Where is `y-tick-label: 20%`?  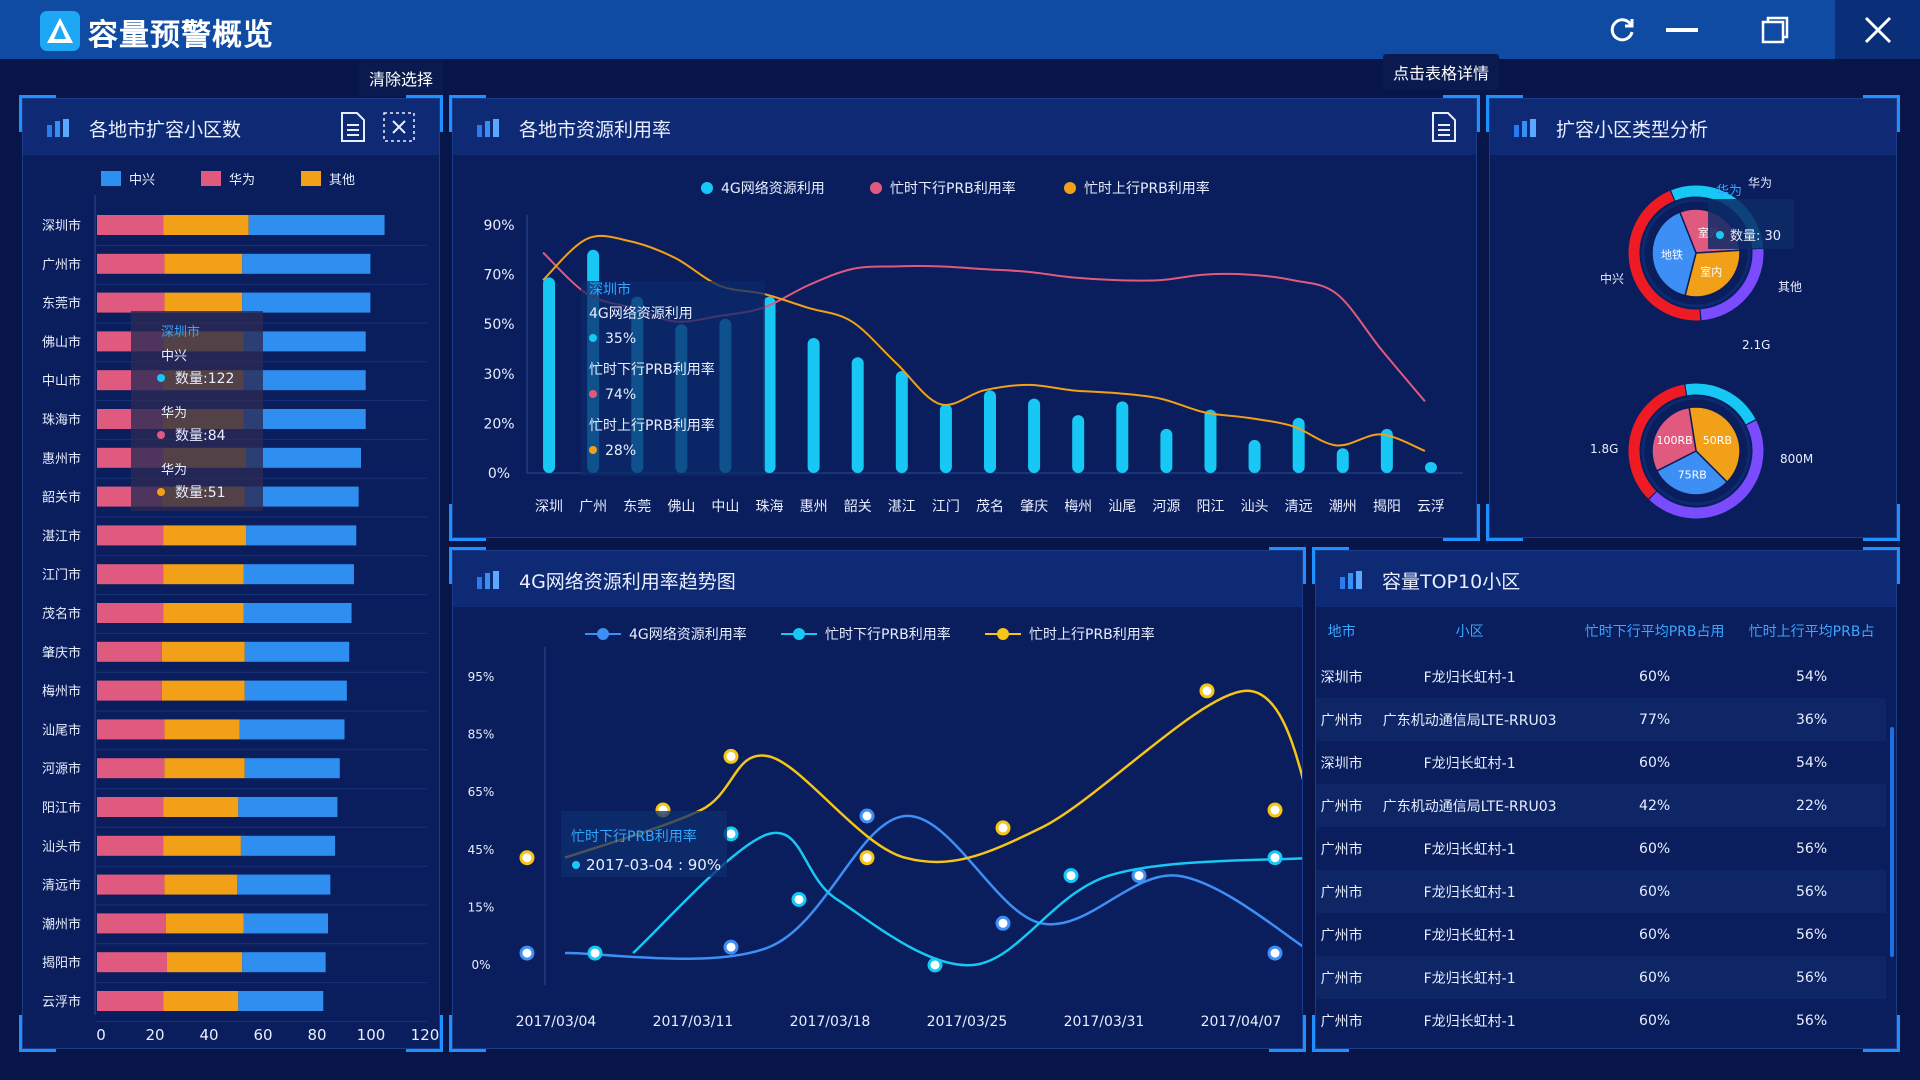 y-tick-label: 20% is located at coordinates (498, 424).